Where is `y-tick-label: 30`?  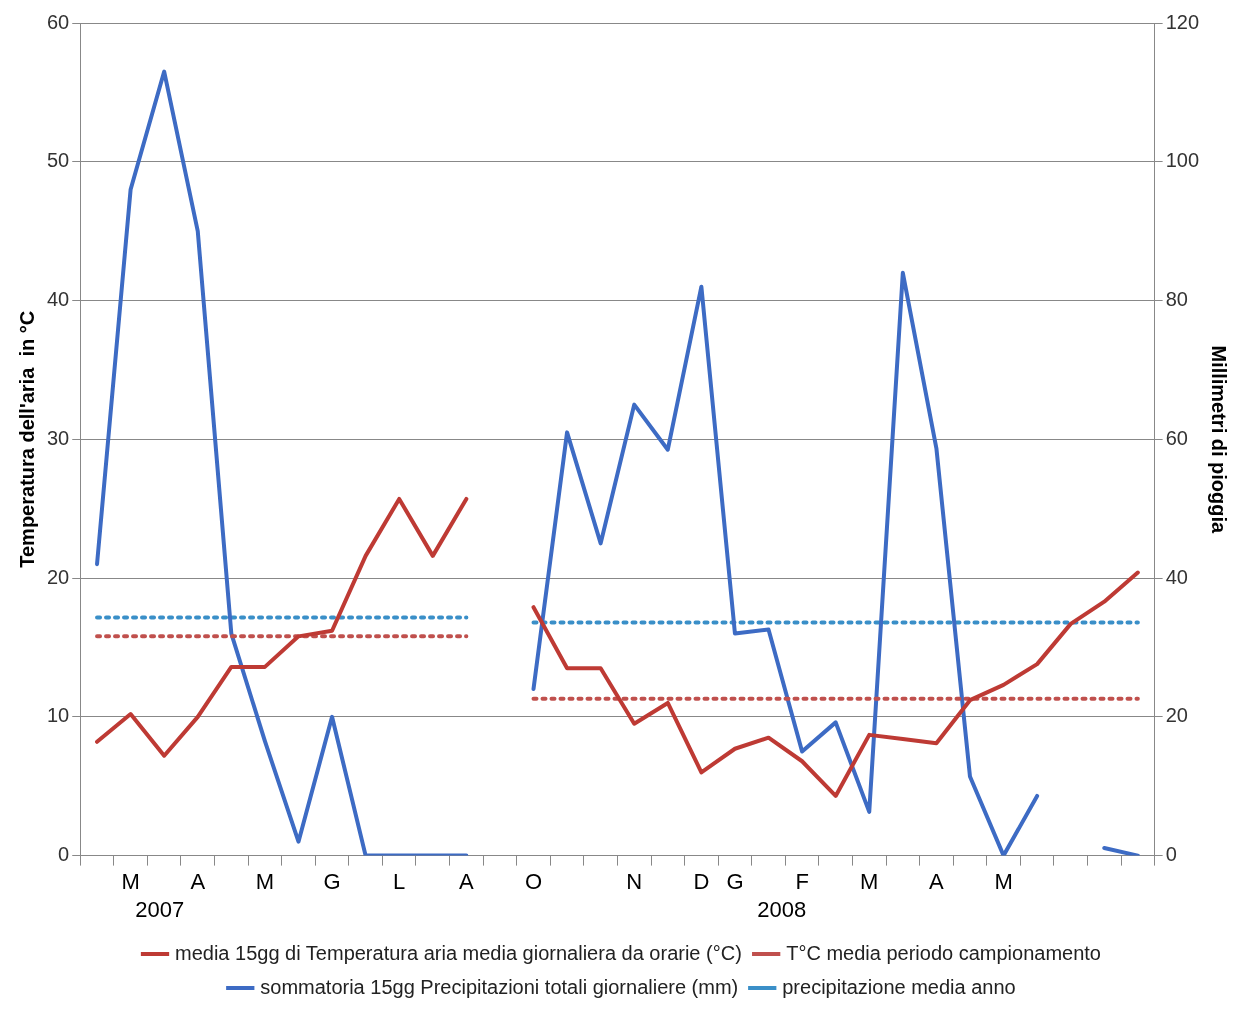 y-tick-label: 30 is located at coordinates (58, 437).